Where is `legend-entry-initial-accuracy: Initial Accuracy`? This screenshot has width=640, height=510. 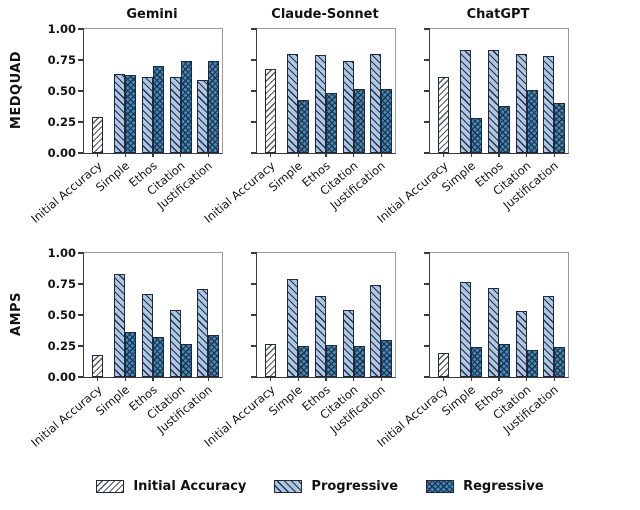
legend-entry-initial-accuracy: Initial Accuracy is located at coordinates (171, 486).